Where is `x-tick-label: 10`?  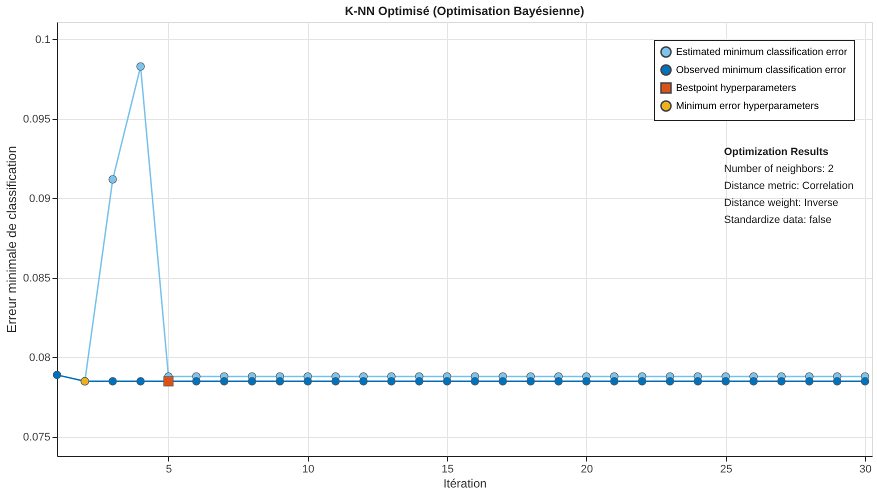 x-tick-label: 10 is located at coordinates (308, 470).